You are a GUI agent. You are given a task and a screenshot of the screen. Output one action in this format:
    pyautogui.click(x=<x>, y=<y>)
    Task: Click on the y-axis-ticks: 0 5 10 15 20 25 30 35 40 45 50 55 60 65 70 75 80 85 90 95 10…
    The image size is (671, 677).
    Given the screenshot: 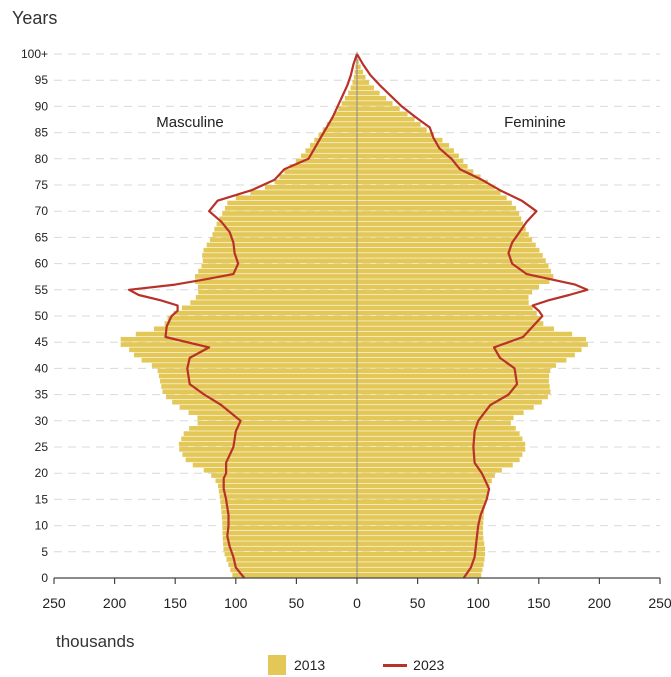 What is the action you would take?
    pyautogui.click(x=34, y=316)
    